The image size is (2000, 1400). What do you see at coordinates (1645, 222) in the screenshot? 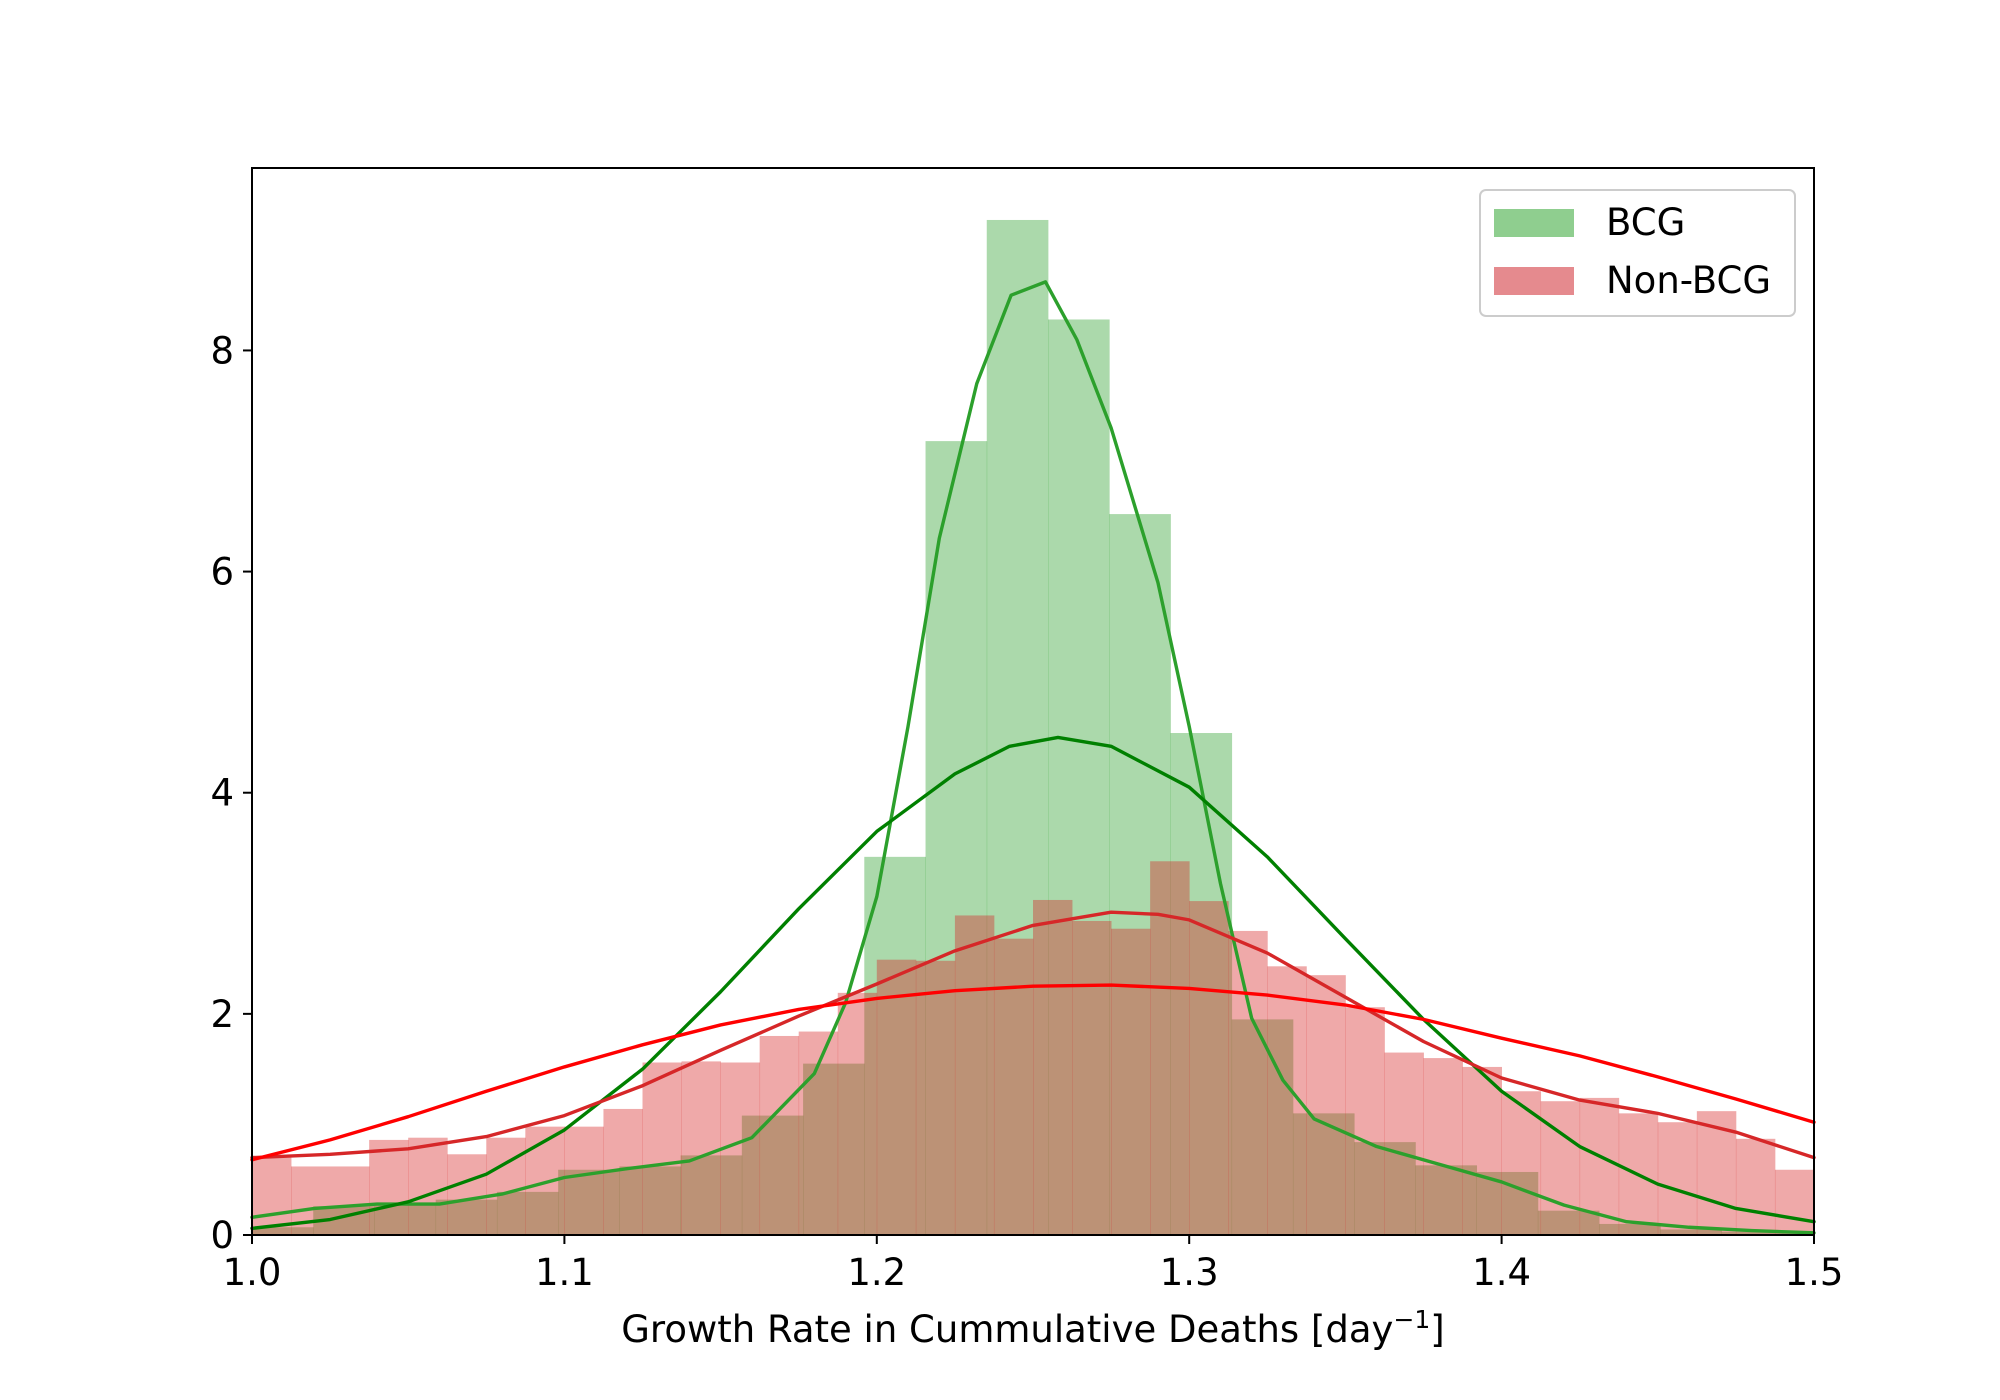
I see `legend-label: BCG` at bounding box center [1645, 222].